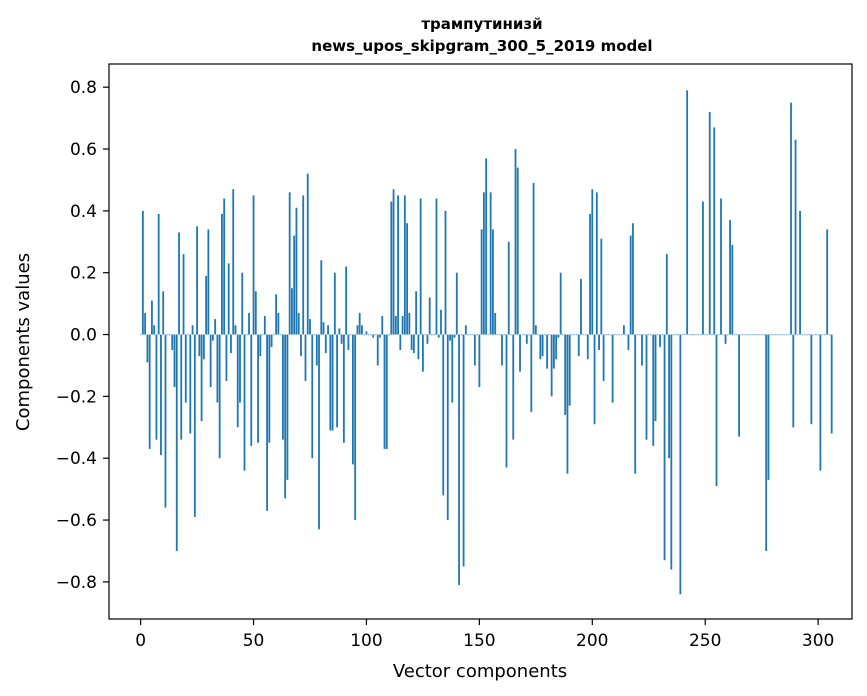  I want to click on y-axis-ticks: −0.8 −0.6 −0.4 −0.2 0.0 0.2 0.4 0.6 0.8, so click(82, 335).